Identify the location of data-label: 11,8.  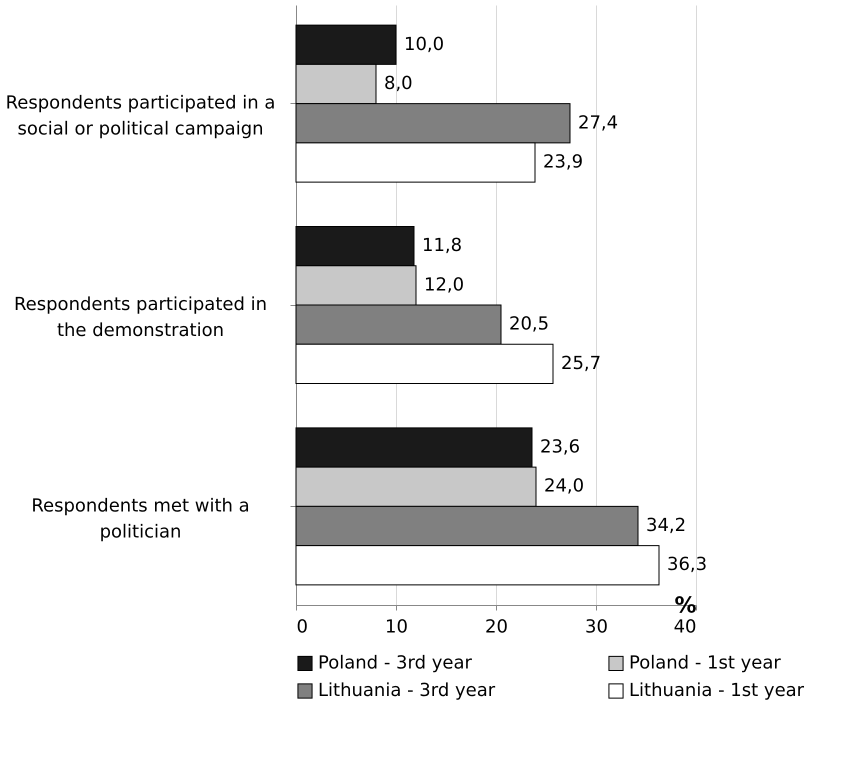
(442, 245).